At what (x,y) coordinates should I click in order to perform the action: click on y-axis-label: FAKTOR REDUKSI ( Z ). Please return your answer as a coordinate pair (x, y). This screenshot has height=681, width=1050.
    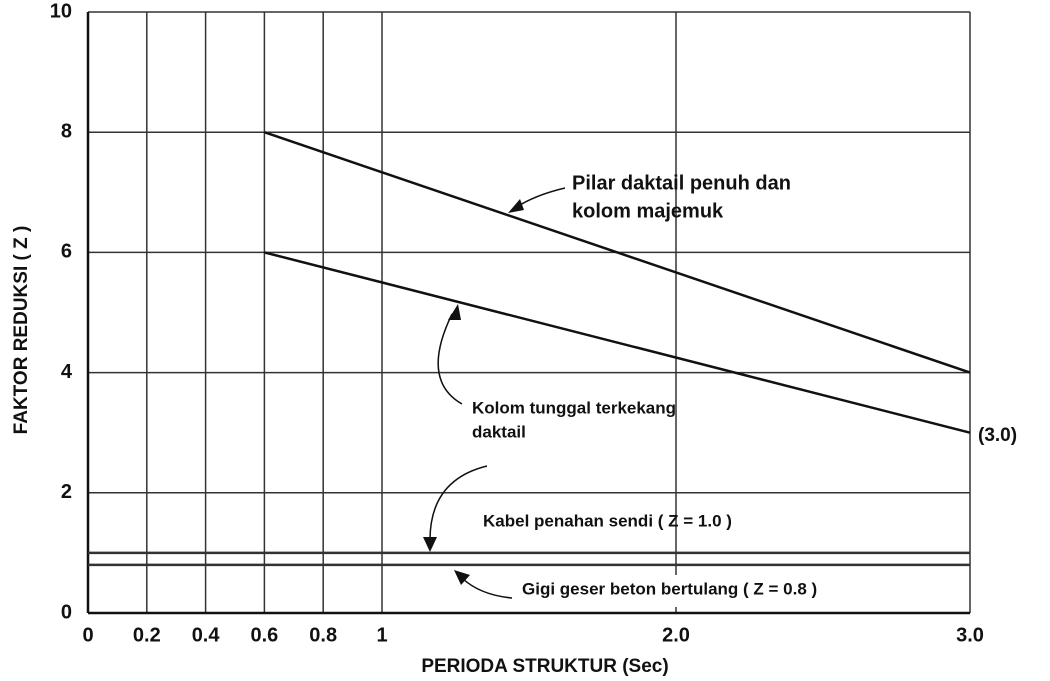
    Looking at the image, I should click on (21, 330).